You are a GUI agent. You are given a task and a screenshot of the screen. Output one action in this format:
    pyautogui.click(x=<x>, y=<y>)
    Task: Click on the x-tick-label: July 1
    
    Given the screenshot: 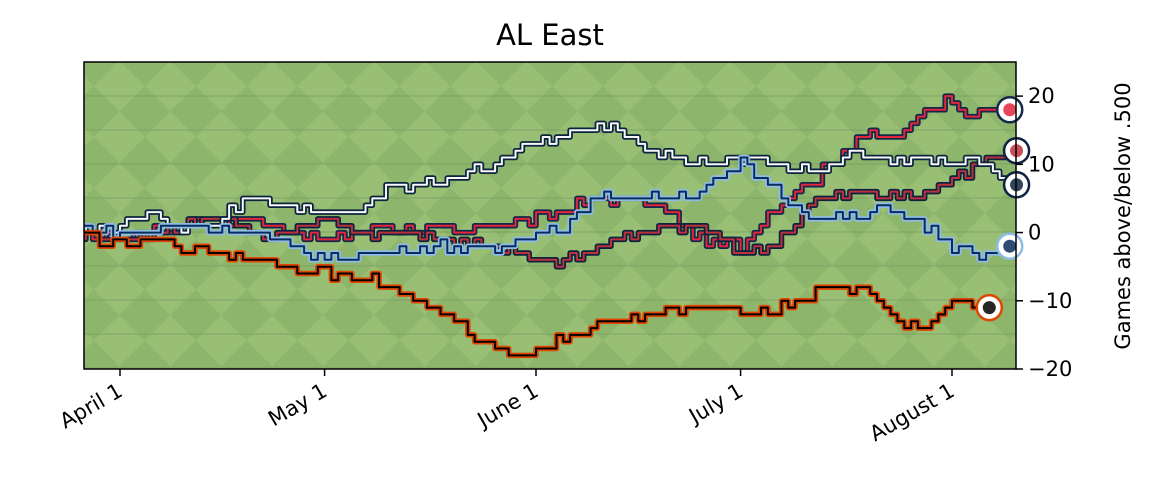 What is the action you would take?
    pyautogui.click(x=715, y=404)
    